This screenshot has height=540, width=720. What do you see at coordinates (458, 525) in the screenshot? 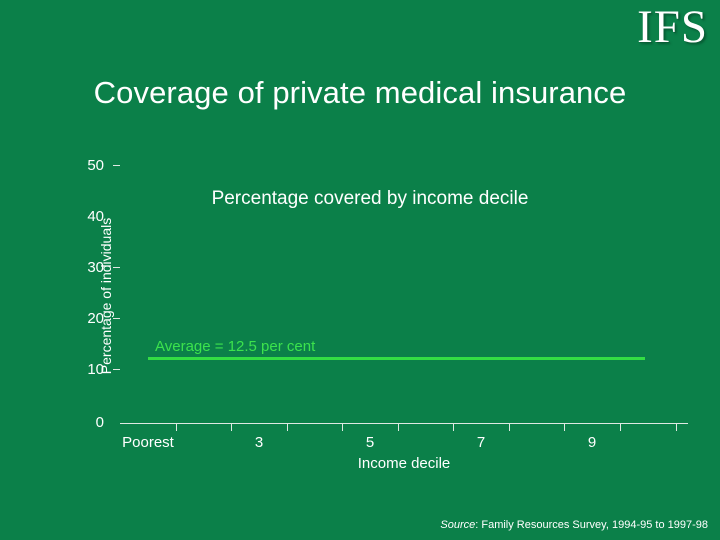
I see `source-prefix: Source` at bounding box center [458, 525].